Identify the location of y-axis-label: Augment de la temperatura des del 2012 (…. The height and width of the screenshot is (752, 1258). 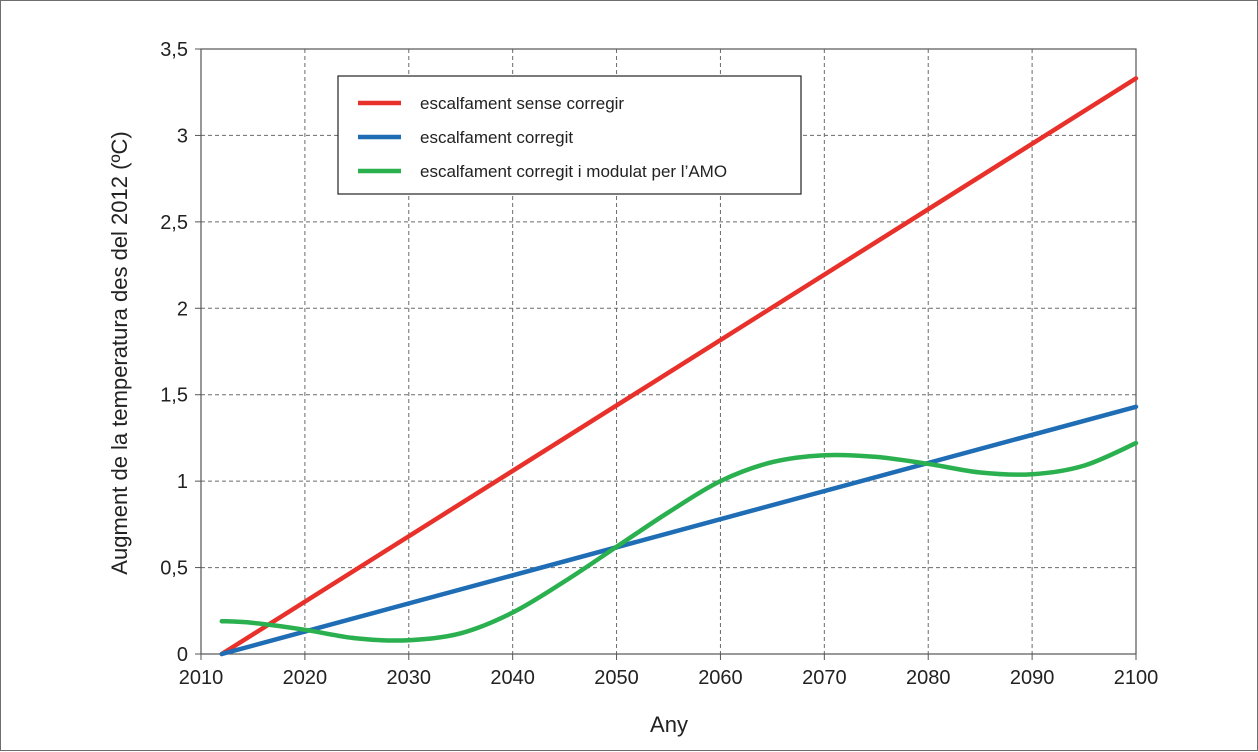
(119, 352).